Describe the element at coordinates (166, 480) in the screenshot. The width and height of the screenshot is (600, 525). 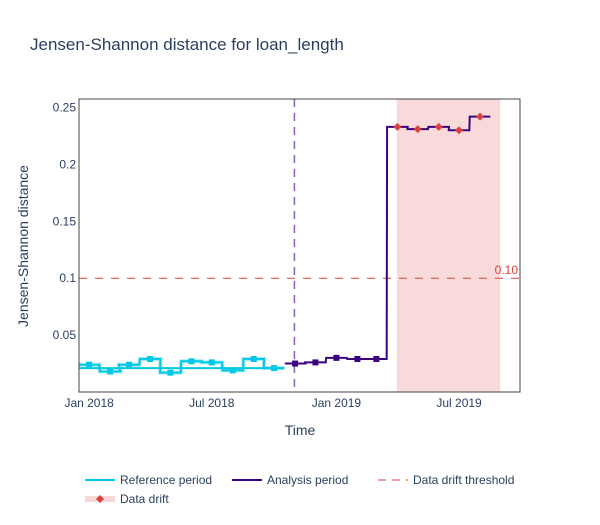
I see `legend-label: Reference period` at that location.